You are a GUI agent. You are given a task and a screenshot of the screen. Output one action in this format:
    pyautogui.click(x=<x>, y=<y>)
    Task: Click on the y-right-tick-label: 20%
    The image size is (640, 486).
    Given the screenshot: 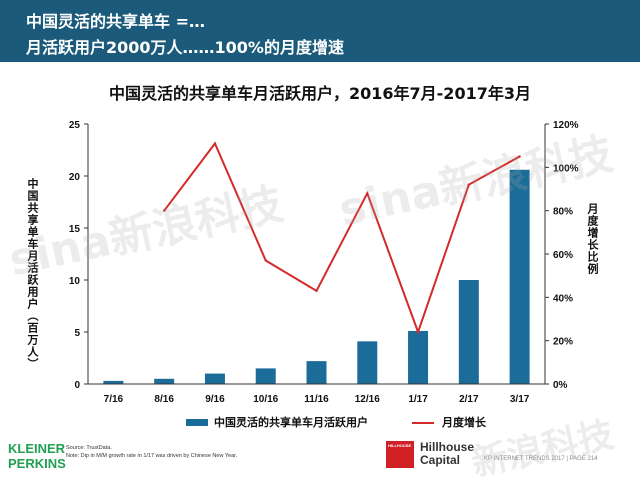 What is the action you would take?
    pyautogui.click(x=563, y=342)
    